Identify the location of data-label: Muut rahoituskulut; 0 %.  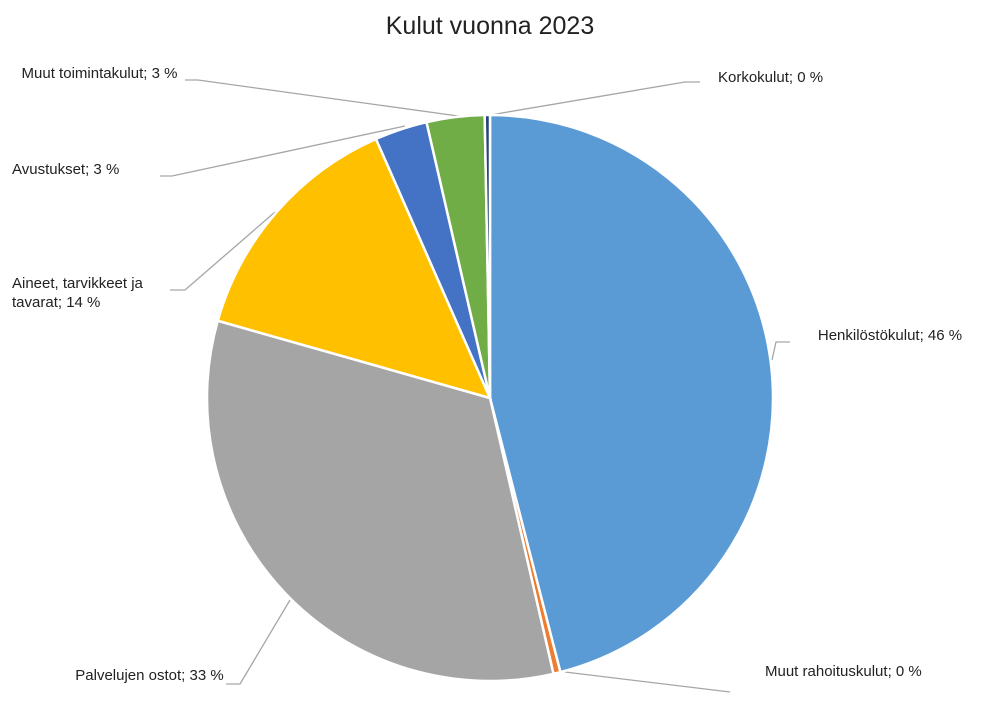
(843, 671).